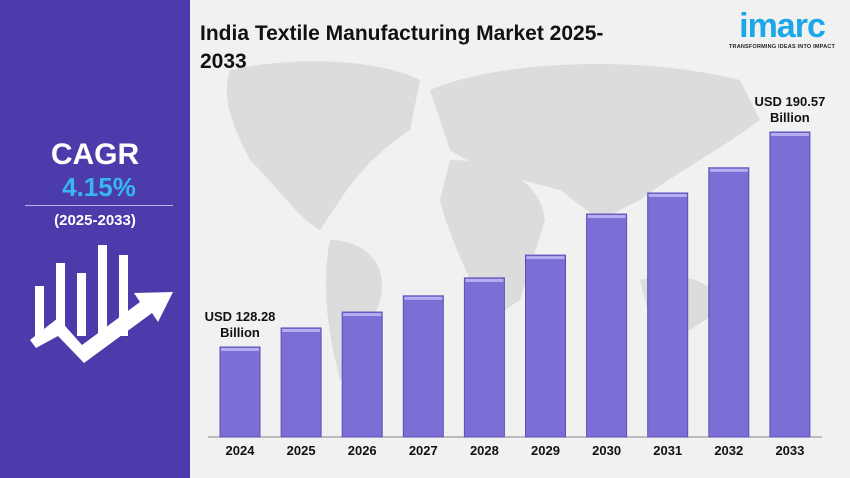 Image resolution: width=850 pixels, height=478 pixels. Describe the element at coordinates (782, 26) in the screenshot. I see `logo-word: imarc` at that location.